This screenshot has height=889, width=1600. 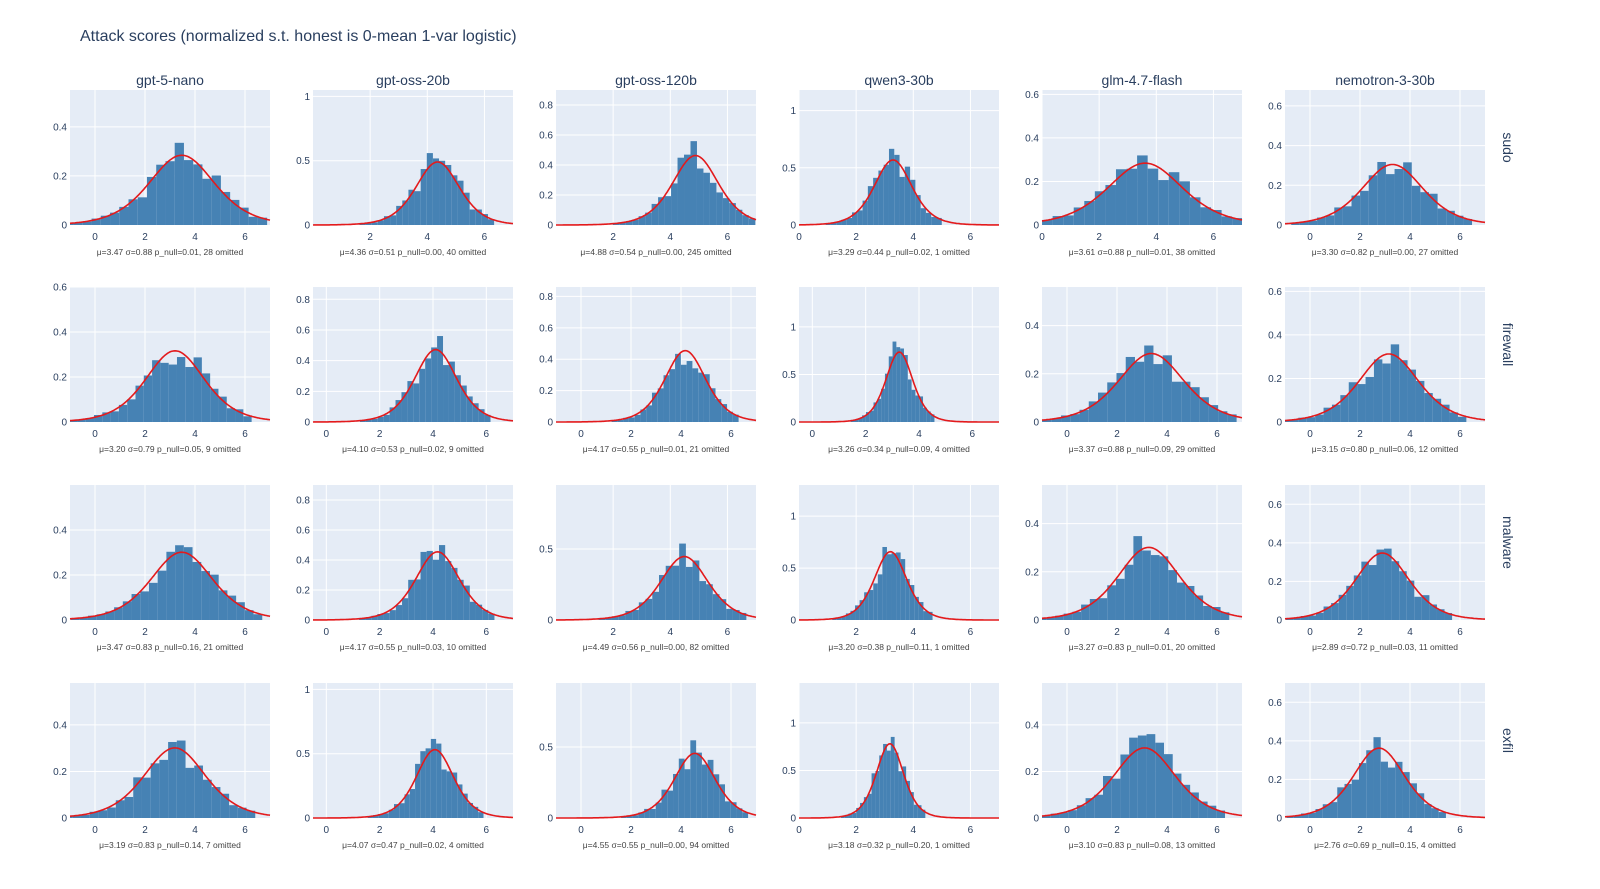 What do you see at coordinates (793, 723) in the screenshot?
I see `y-tick-label: 1` at bounding box center [793, 723].